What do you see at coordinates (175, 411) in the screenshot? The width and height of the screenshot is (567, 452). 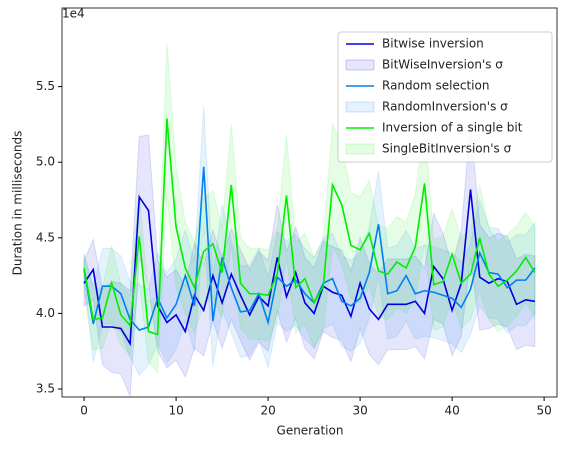 I see `x-tick-label: 10` at bounding box center [175, 411].